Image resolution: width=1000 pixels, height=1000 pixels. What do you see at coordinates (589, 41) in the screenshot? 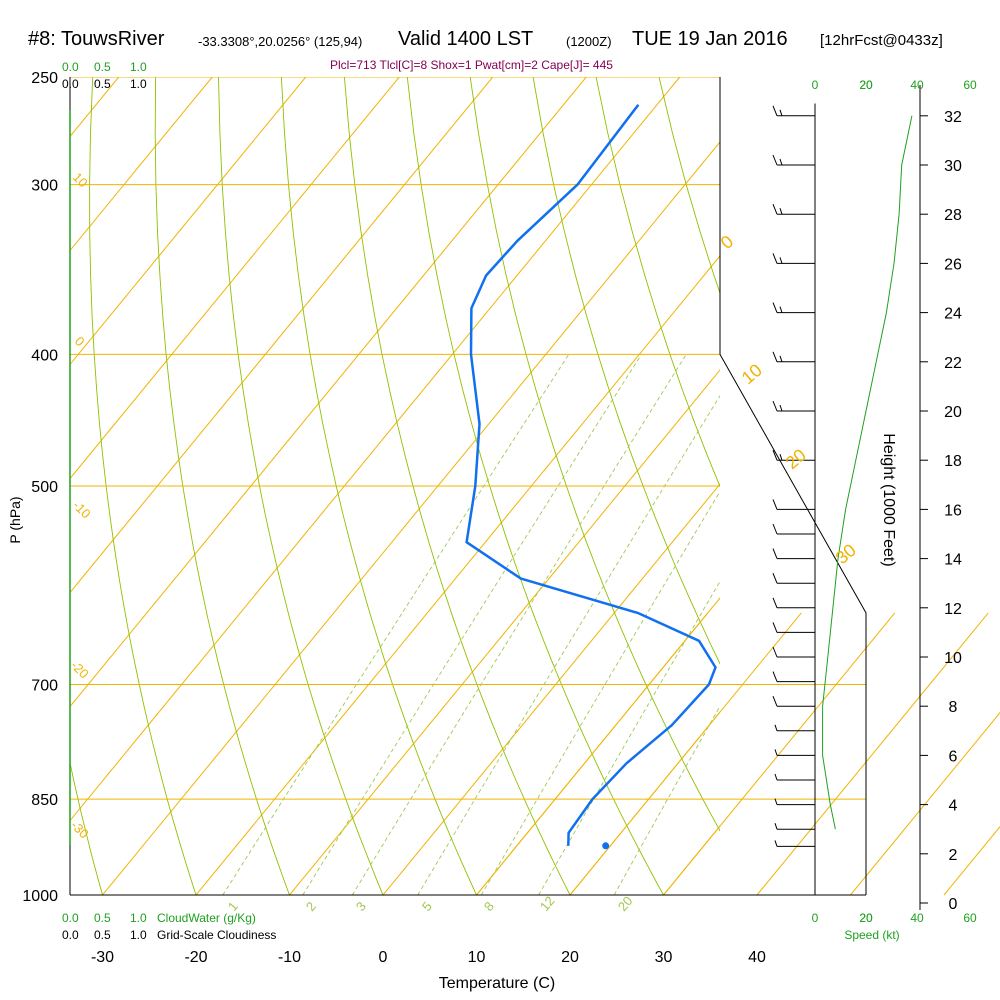
I see `valid-zulu: (1200Z)` at bounding box center [589, 41].